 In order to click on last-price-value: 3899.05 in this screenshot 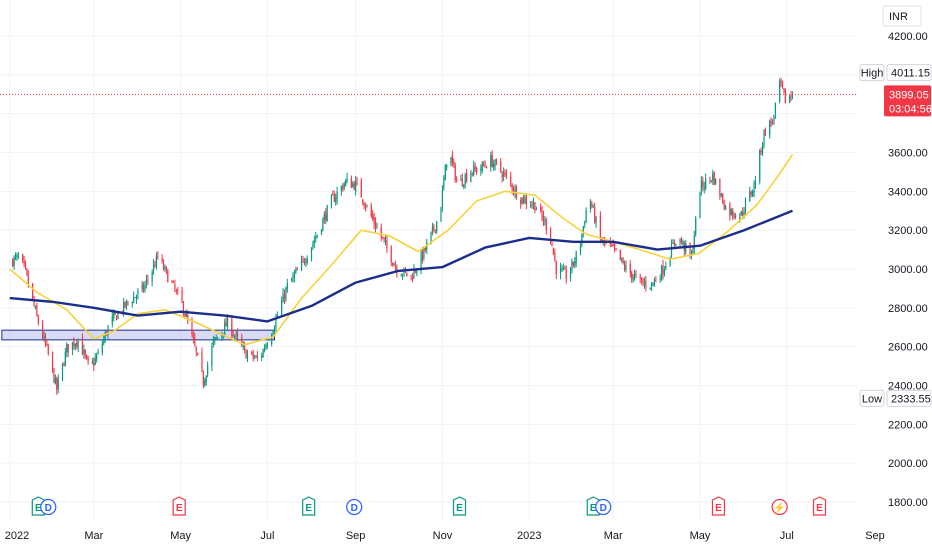, I will do `click(909, 95)`.